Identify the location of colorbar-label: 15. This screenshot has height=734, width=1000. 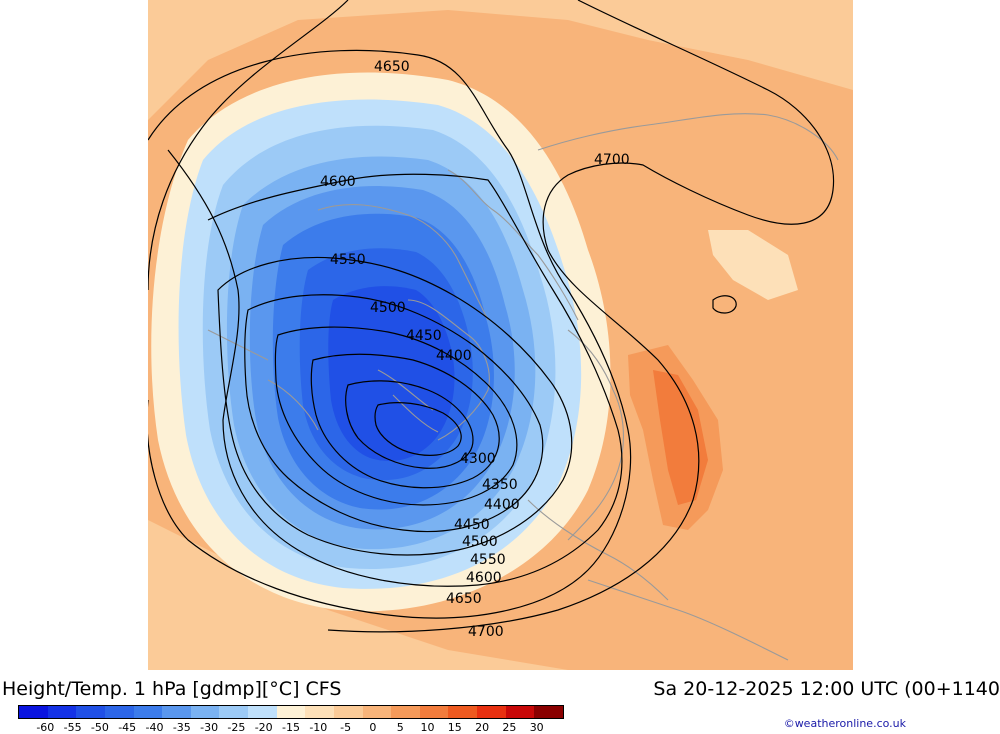
(454, 727).